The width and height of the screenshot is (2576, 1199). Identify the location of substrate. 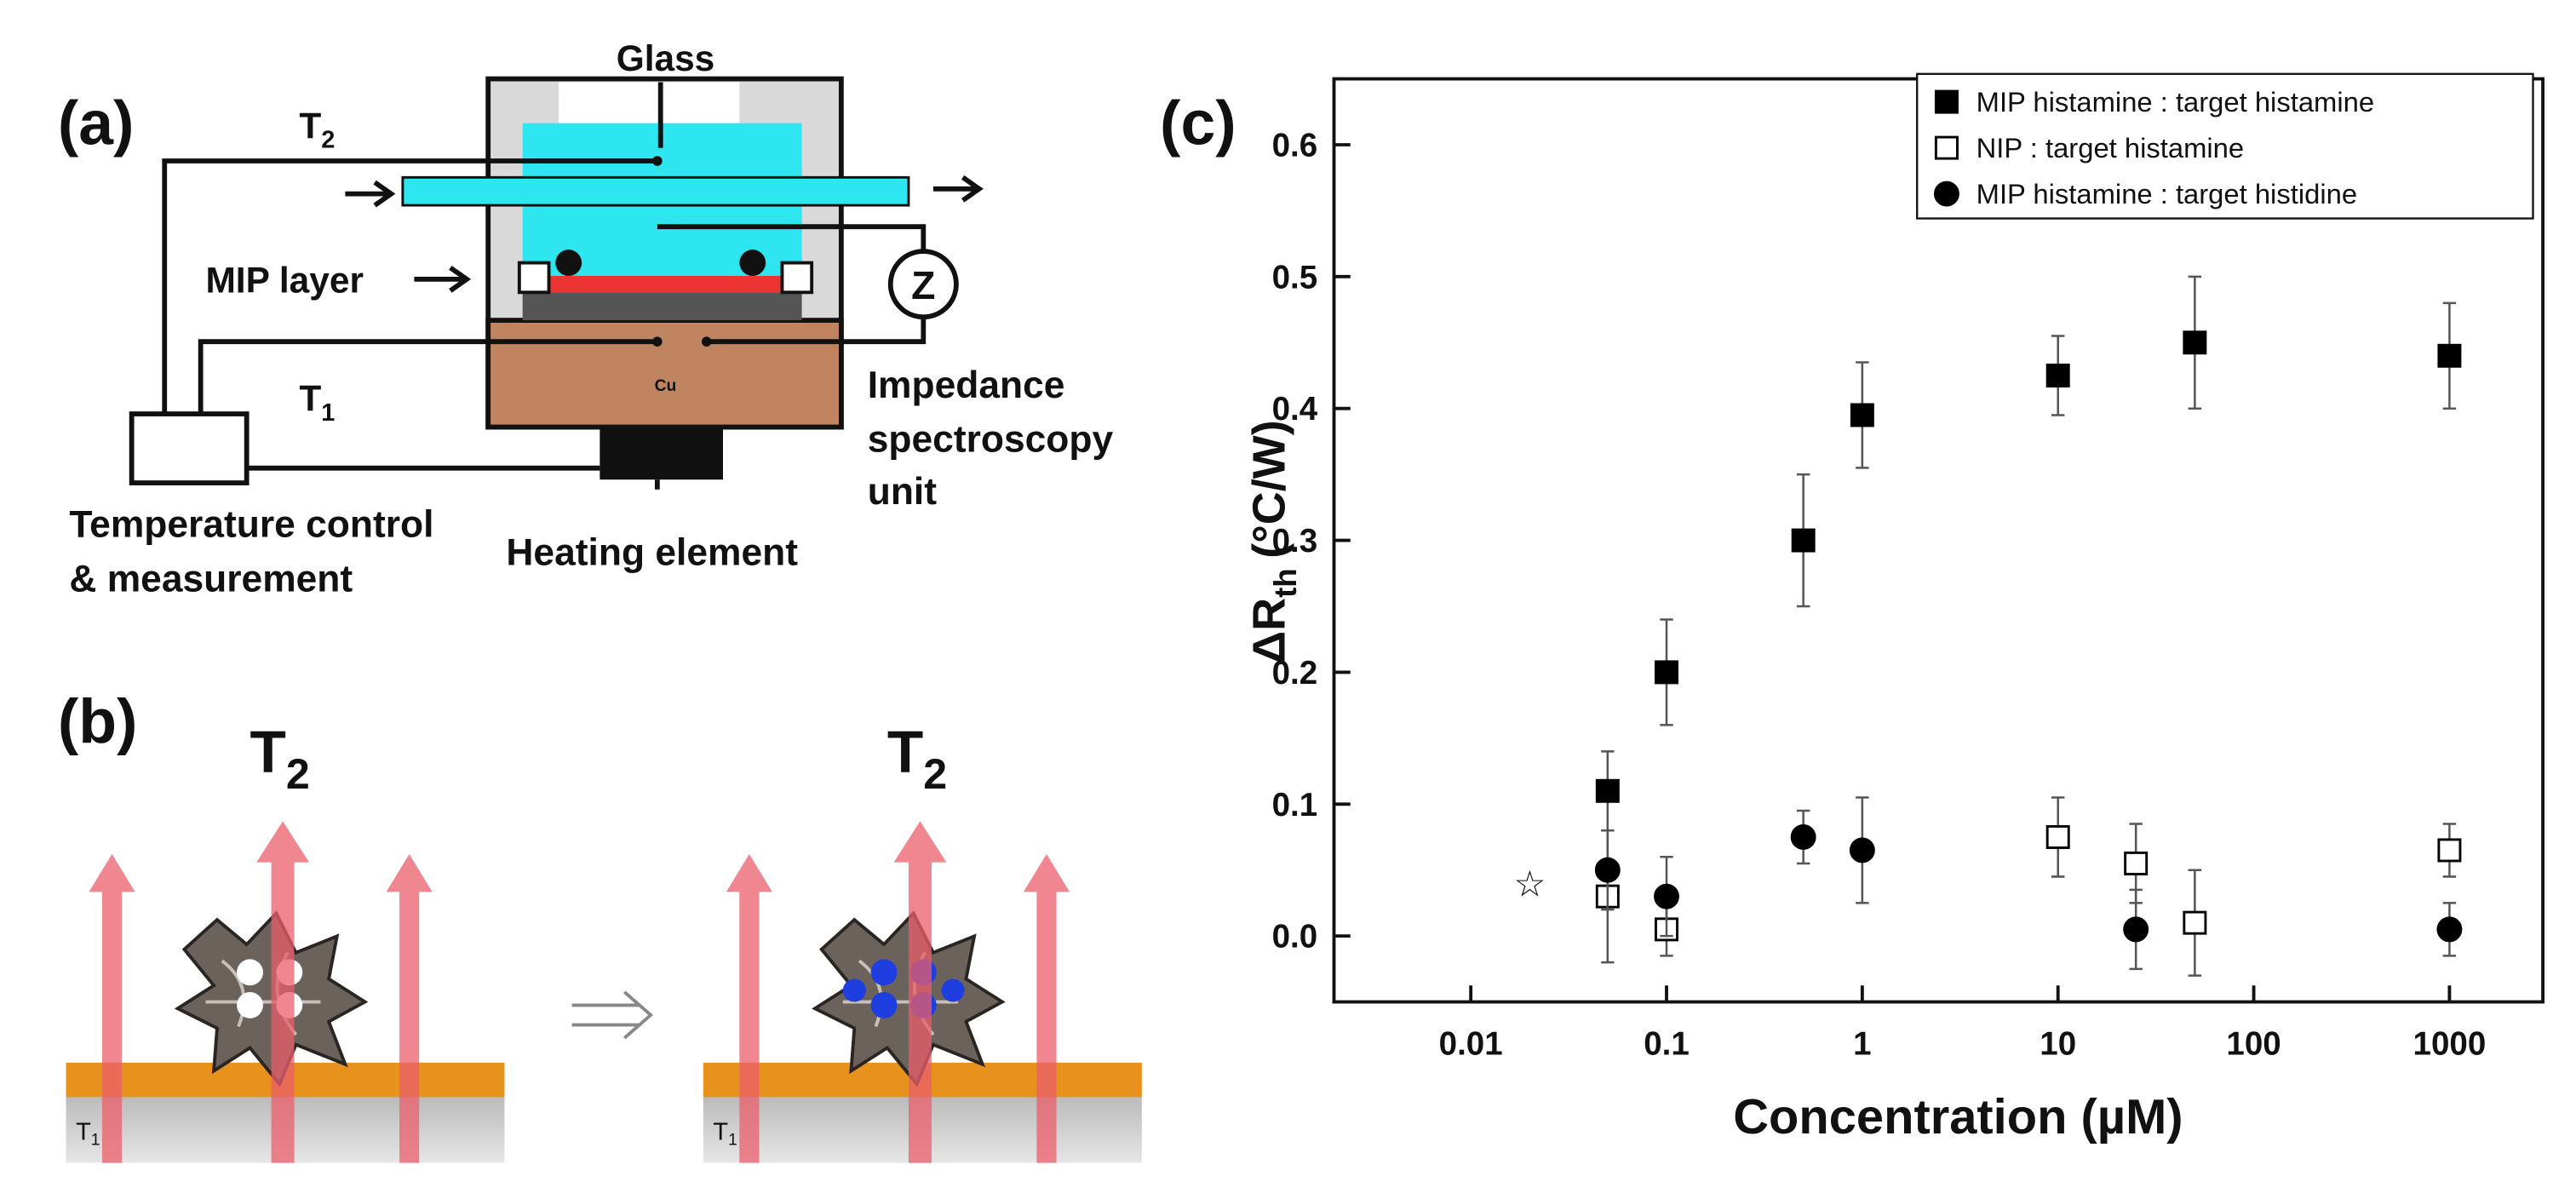
(662, 307).